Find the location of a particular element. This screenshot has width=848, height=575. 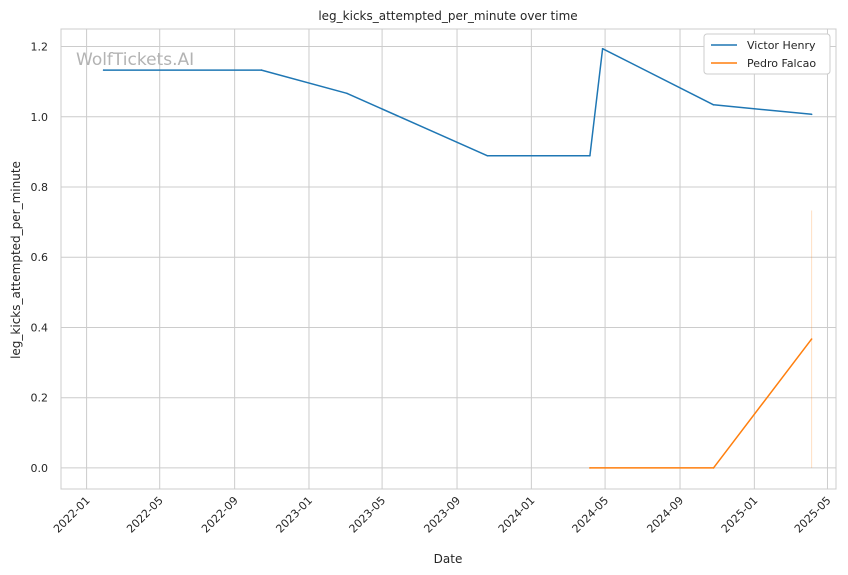

legend: Victor Henry Pedro Falcao is located at coordinates (767, 54).